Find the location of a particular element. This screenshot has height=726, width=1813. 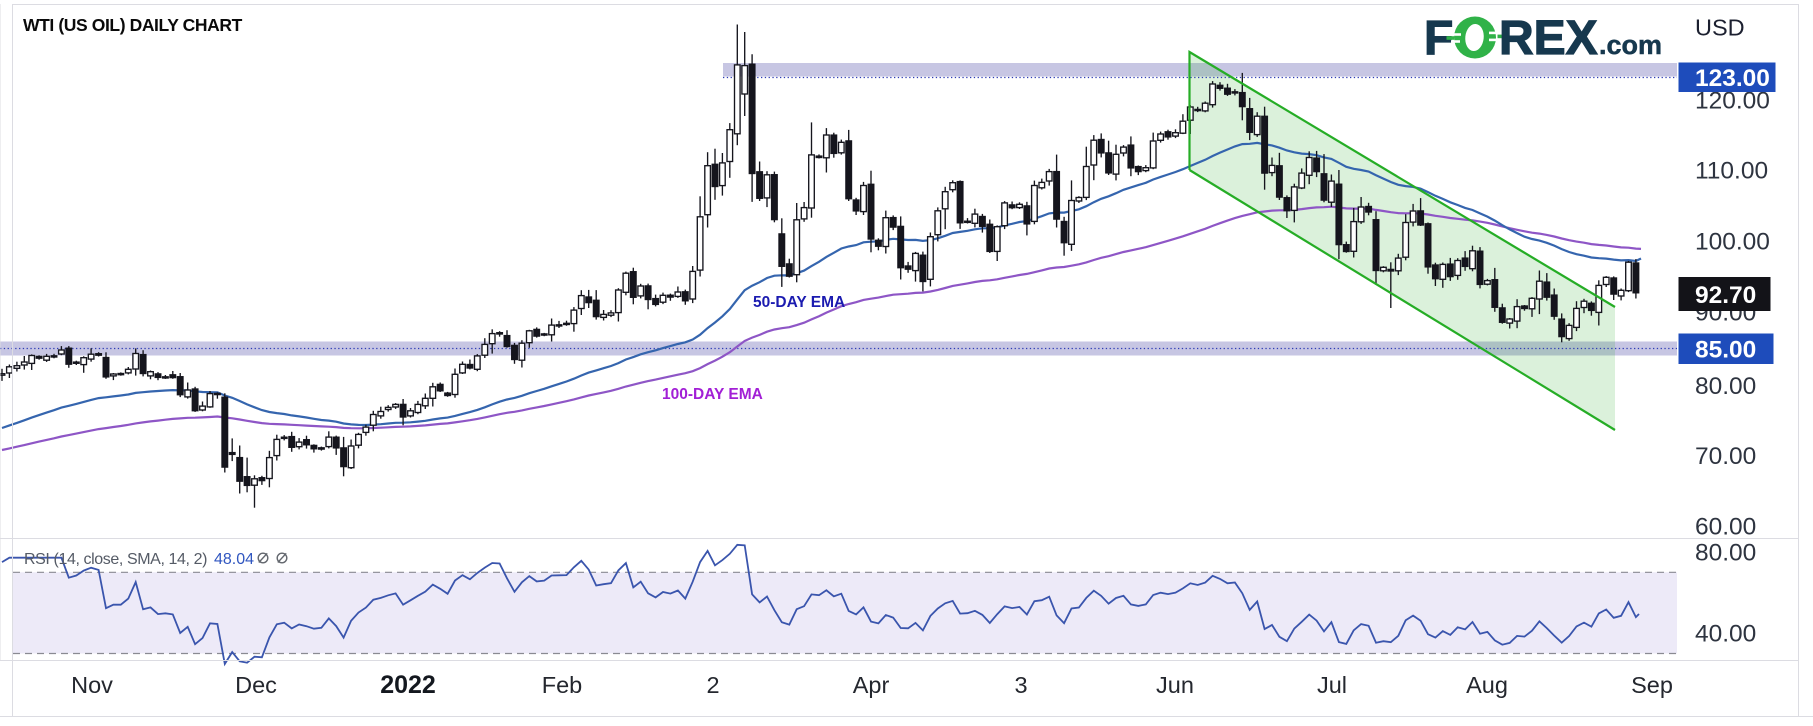

svg-text: 110.00 is located at coordinates (1731, 171).